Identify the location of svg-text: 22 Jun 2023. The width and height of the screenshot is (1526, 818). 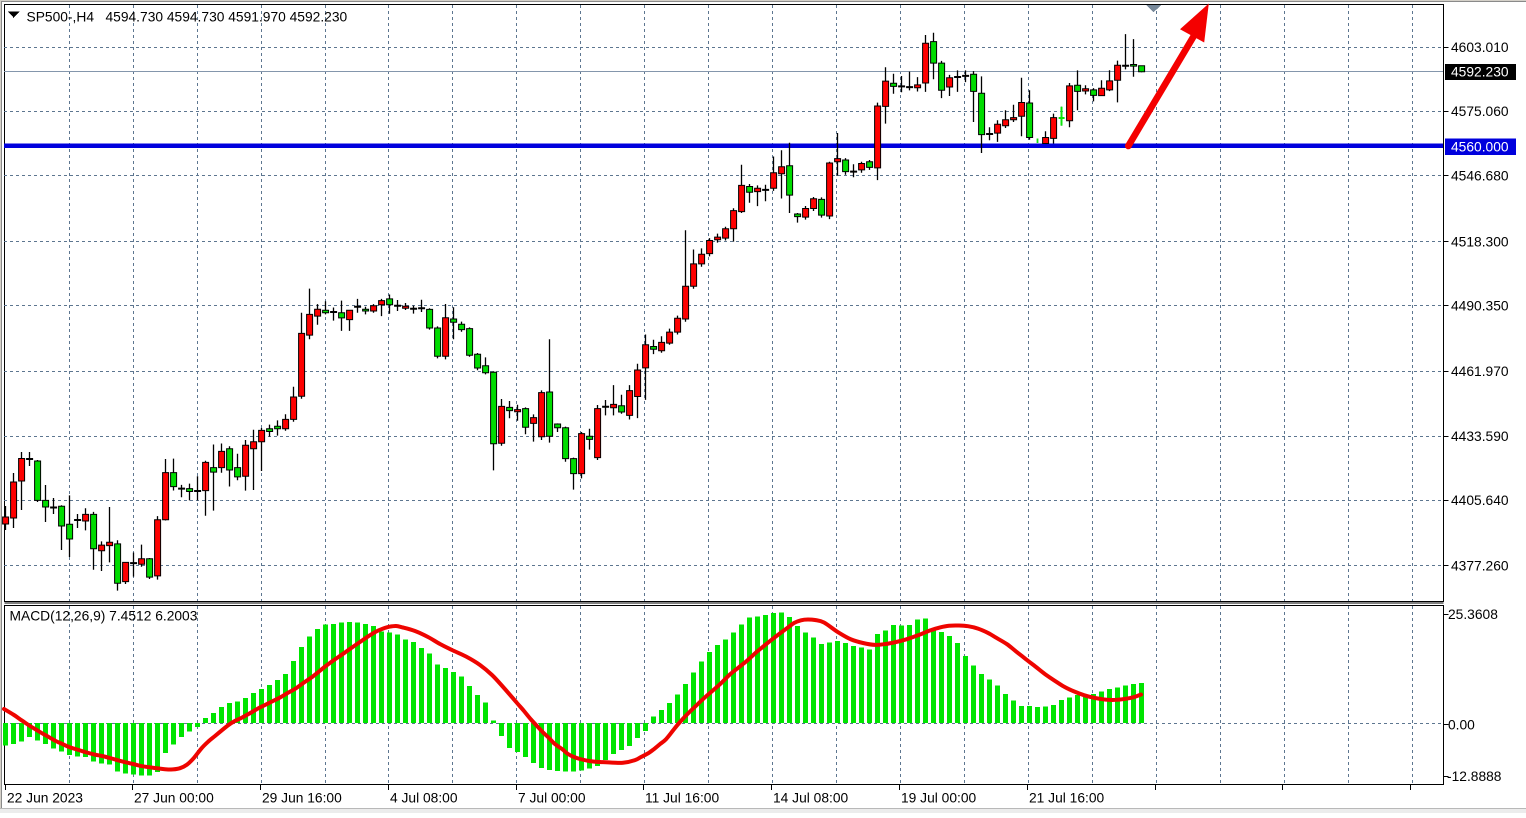
(45, 798).